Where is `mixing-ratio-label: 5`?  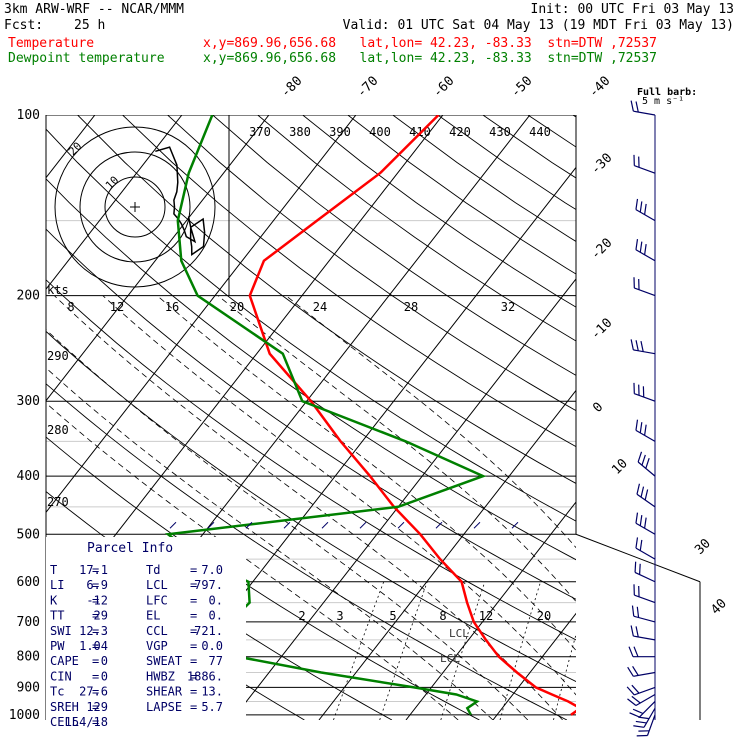 mixing-ratio-label: 5 is located at coordinates (392, 616).